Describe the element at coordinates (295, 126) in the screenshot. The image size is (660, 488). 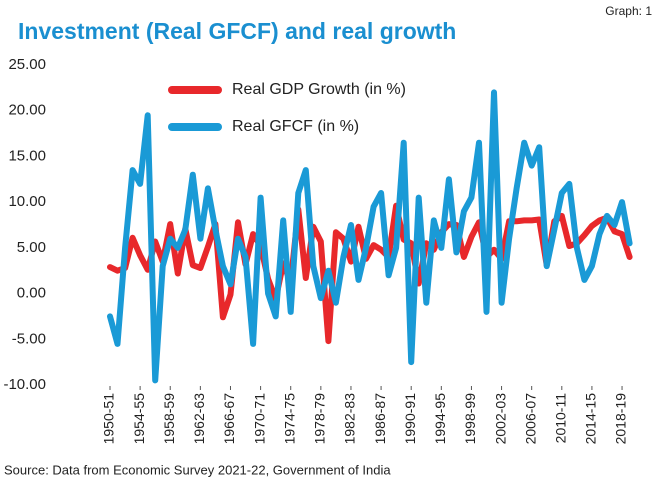
I see `legend-label: Real GFCF (in %)` at that location.